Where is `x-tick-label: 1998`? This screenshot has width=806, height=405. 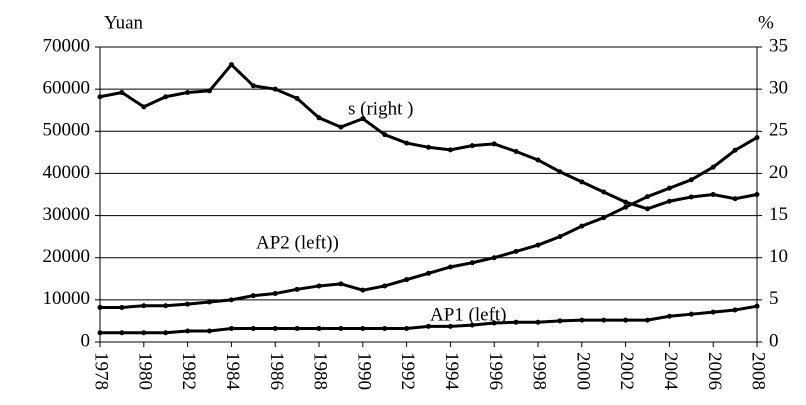 x-tick-label: 1998 is located at coordinates (539, 371).